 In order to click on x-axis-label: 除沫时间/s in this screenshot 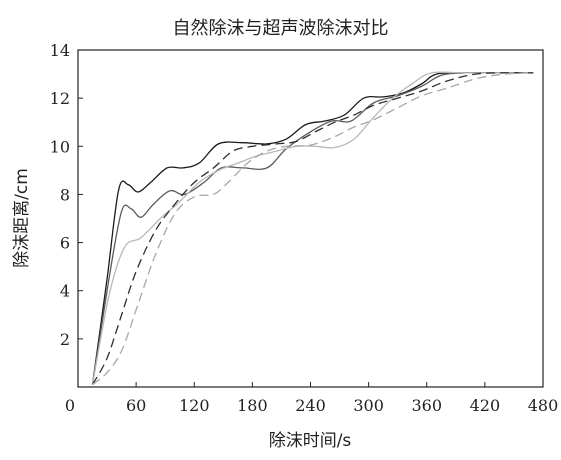, I will do `click(310, 441)`.